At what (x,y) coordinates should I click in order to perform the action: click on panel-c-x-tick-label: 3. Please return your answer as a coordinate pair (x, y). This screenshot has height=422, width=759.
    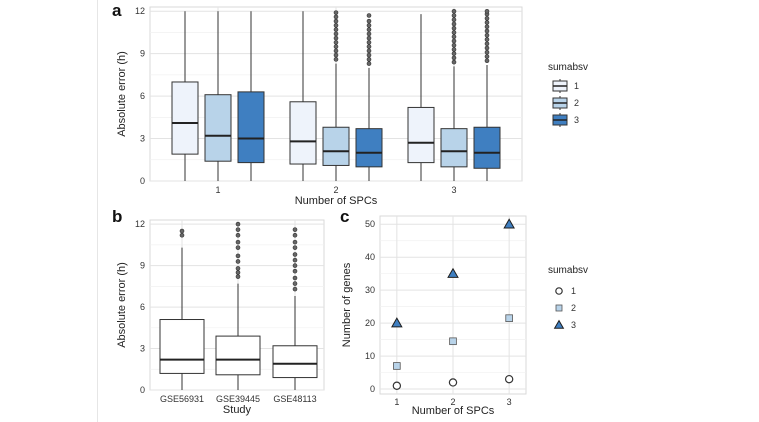
    Looking at the image, I should click on (509, 402).